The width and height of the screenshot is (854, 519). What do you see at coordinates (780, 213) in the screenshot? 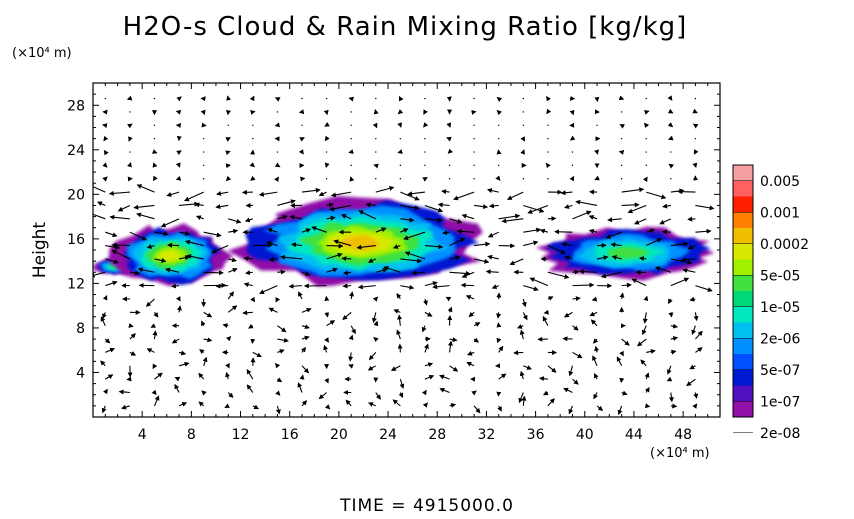
I see `colorbar-label: 0.001` at bounding box center [780, 213].